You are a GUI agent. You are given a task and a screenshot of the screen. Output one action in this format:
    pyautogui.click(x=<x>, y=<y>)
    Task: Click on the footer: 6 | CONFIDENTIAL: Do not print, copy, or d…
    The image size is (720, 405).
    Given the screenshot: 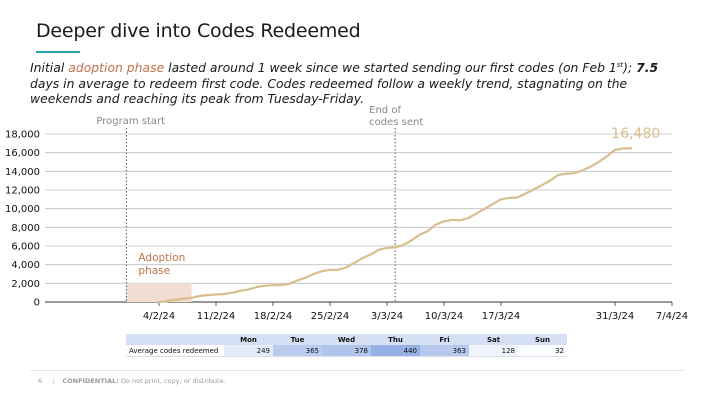 What is the action you would take?
    pyautogui.click(x=132, y=381)
    